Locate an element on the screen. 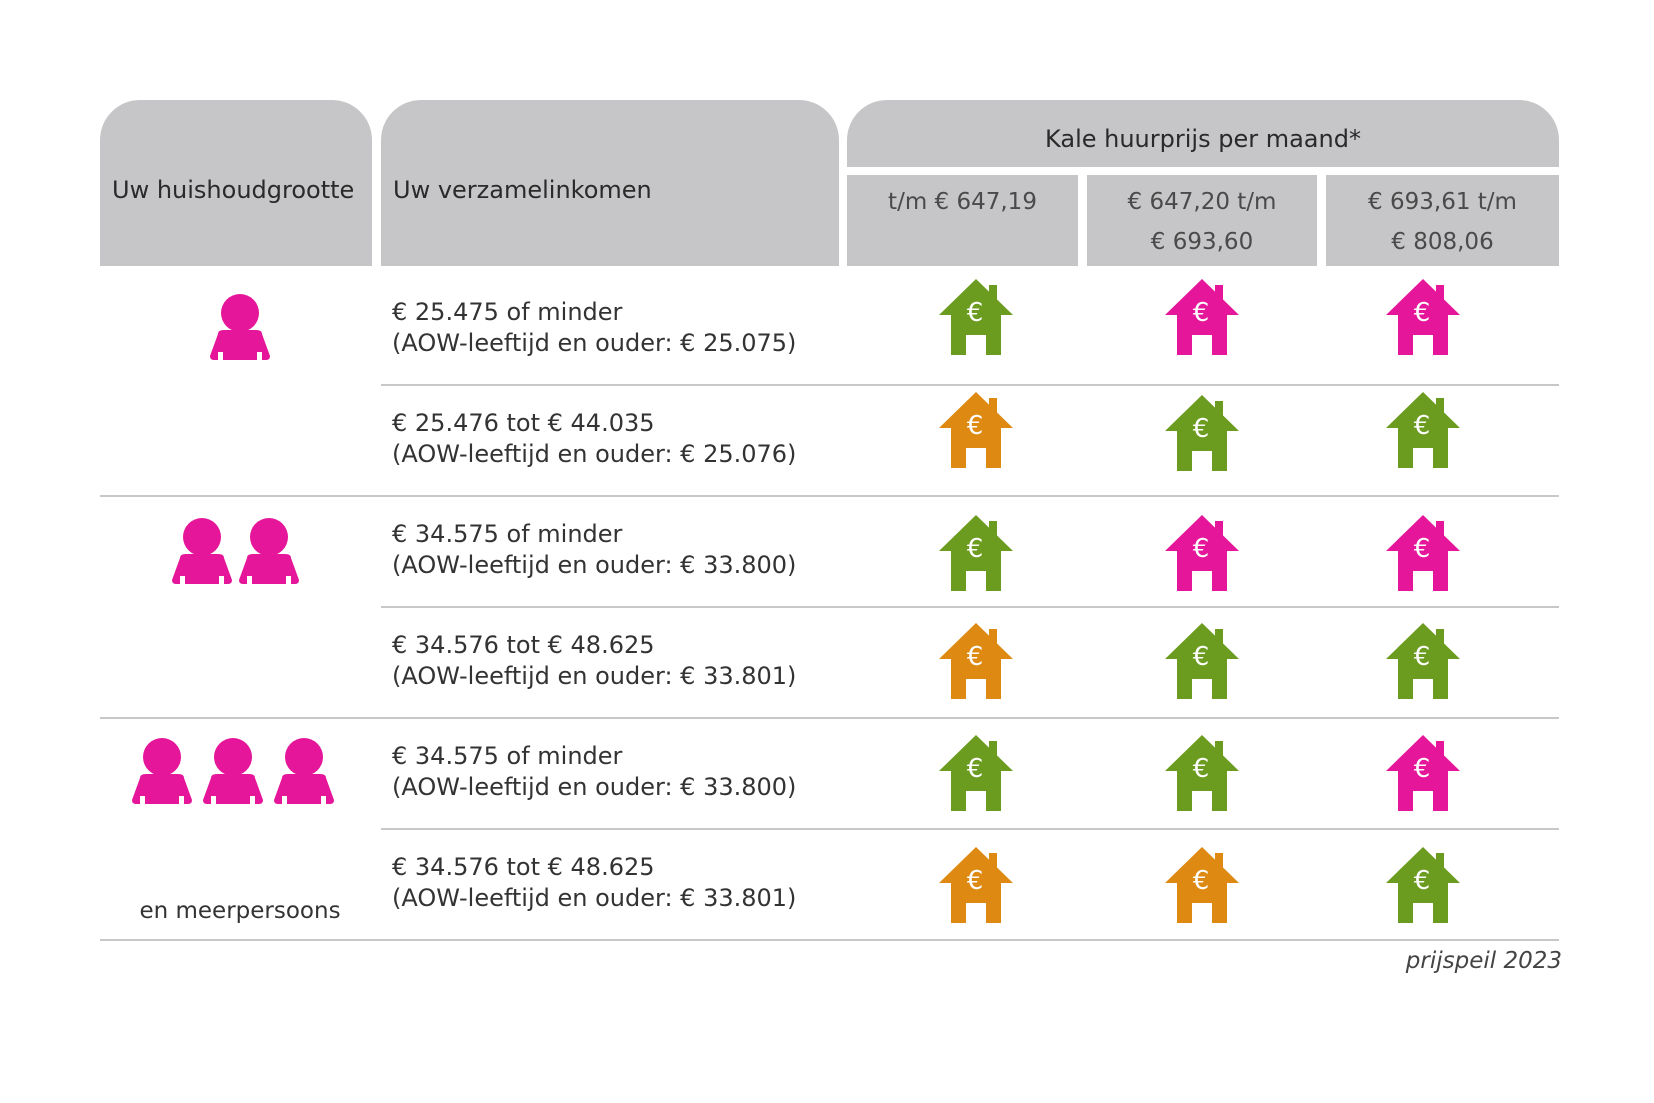 This screenshot has width=1654, height=1103. price-col-3-text: € 693,61 t/m € 808,06 is located at coordinates (1442, 222).